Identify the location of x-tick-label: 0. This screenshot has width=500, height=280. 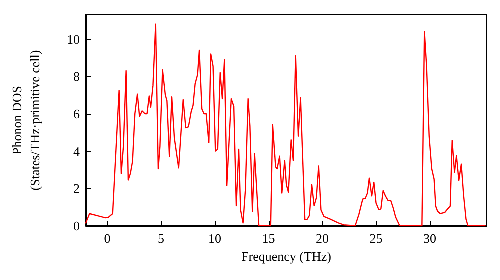
(107, 238).